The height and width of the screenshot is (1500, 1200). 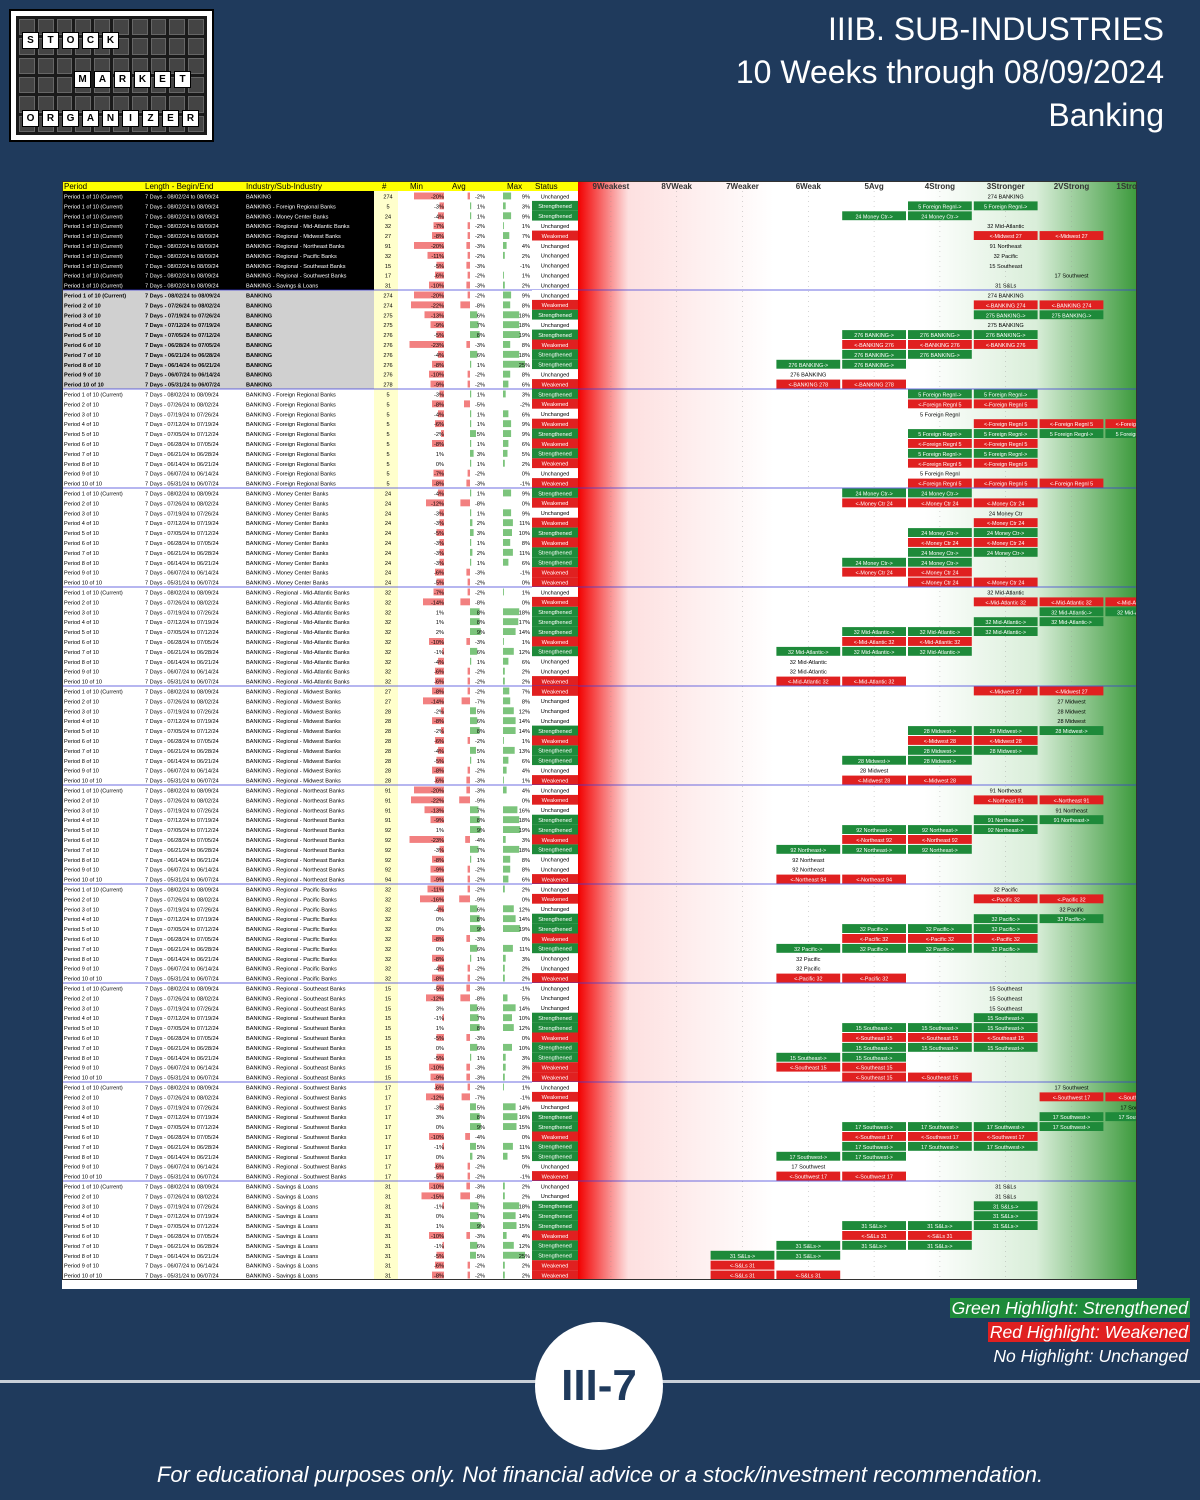 What do you see at coordinates (524, 1217) in the screenshot?
I see `cell-max: 14%` at bounding box center [524, 1217].